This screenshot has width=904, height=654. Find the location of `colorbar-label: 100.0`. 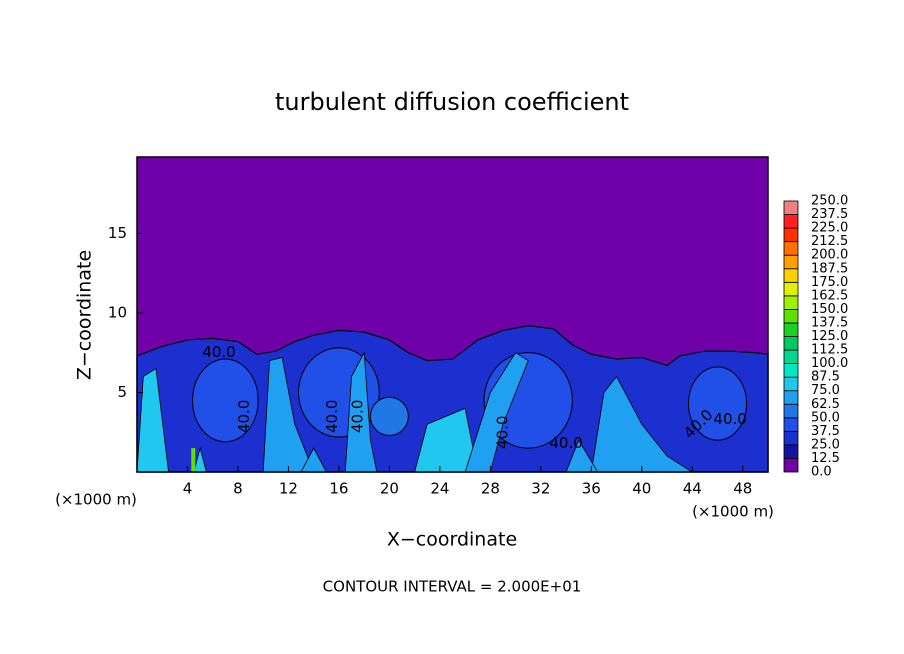

colorbar-label: 100.0 is located at coordinates (829, 363).